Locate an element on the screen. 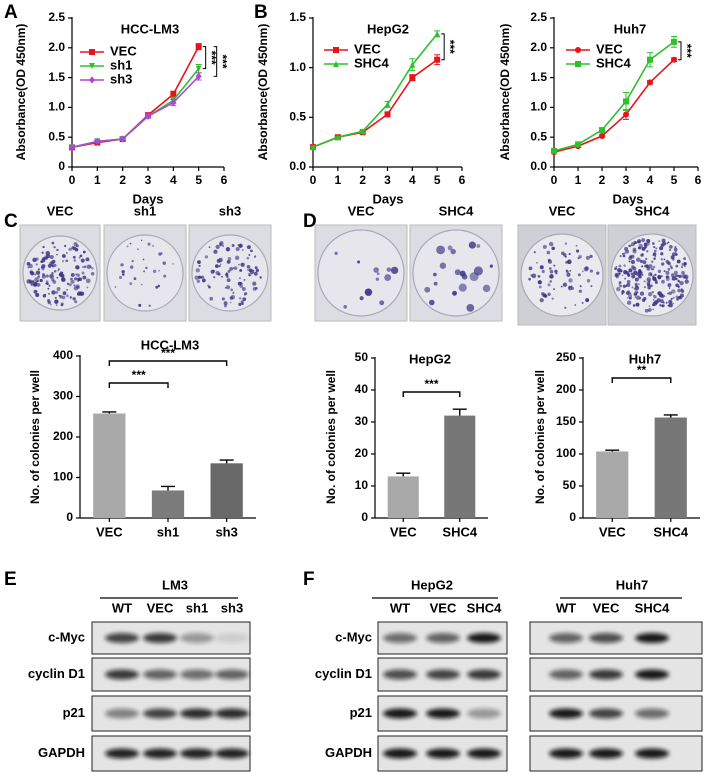 This screenshot has width=708, height=779. x-tick-label: sh3 is located at coordinates (226, 531).